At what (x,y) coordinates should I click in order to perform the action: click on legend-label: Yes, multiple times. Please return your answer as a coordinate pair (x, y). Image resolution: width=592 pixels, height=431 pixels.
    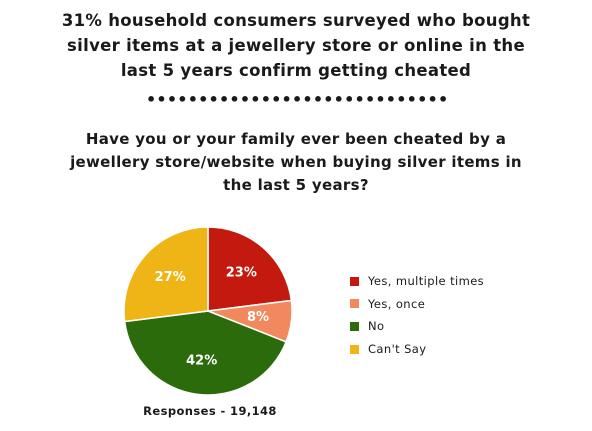
    Looking at the image, I should click on (426, 281).